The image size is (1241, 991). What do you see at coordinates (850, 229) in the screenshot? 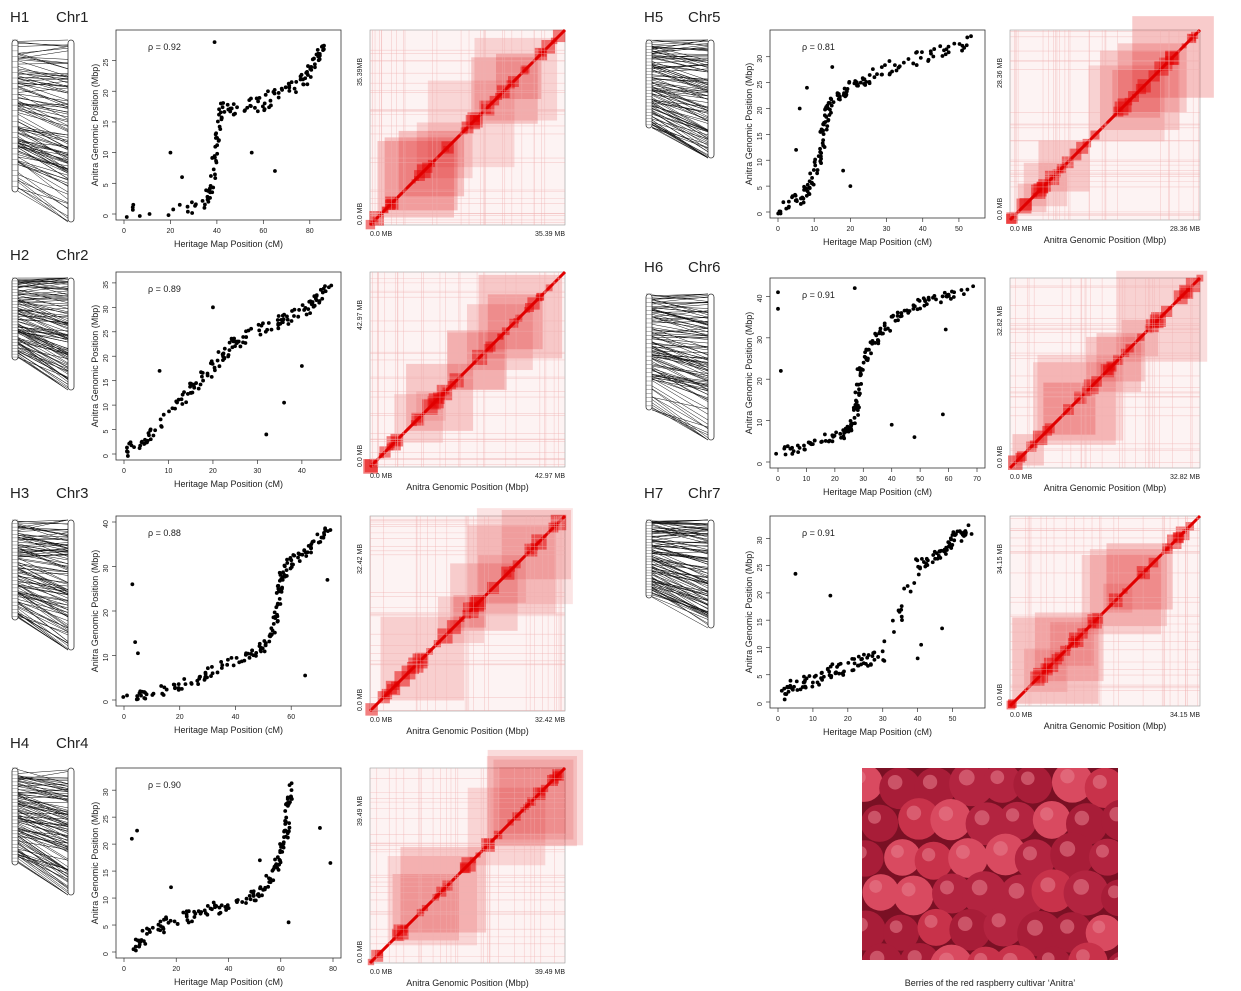
I see `x-tick-label: 20` at bounding box center [850, 229].